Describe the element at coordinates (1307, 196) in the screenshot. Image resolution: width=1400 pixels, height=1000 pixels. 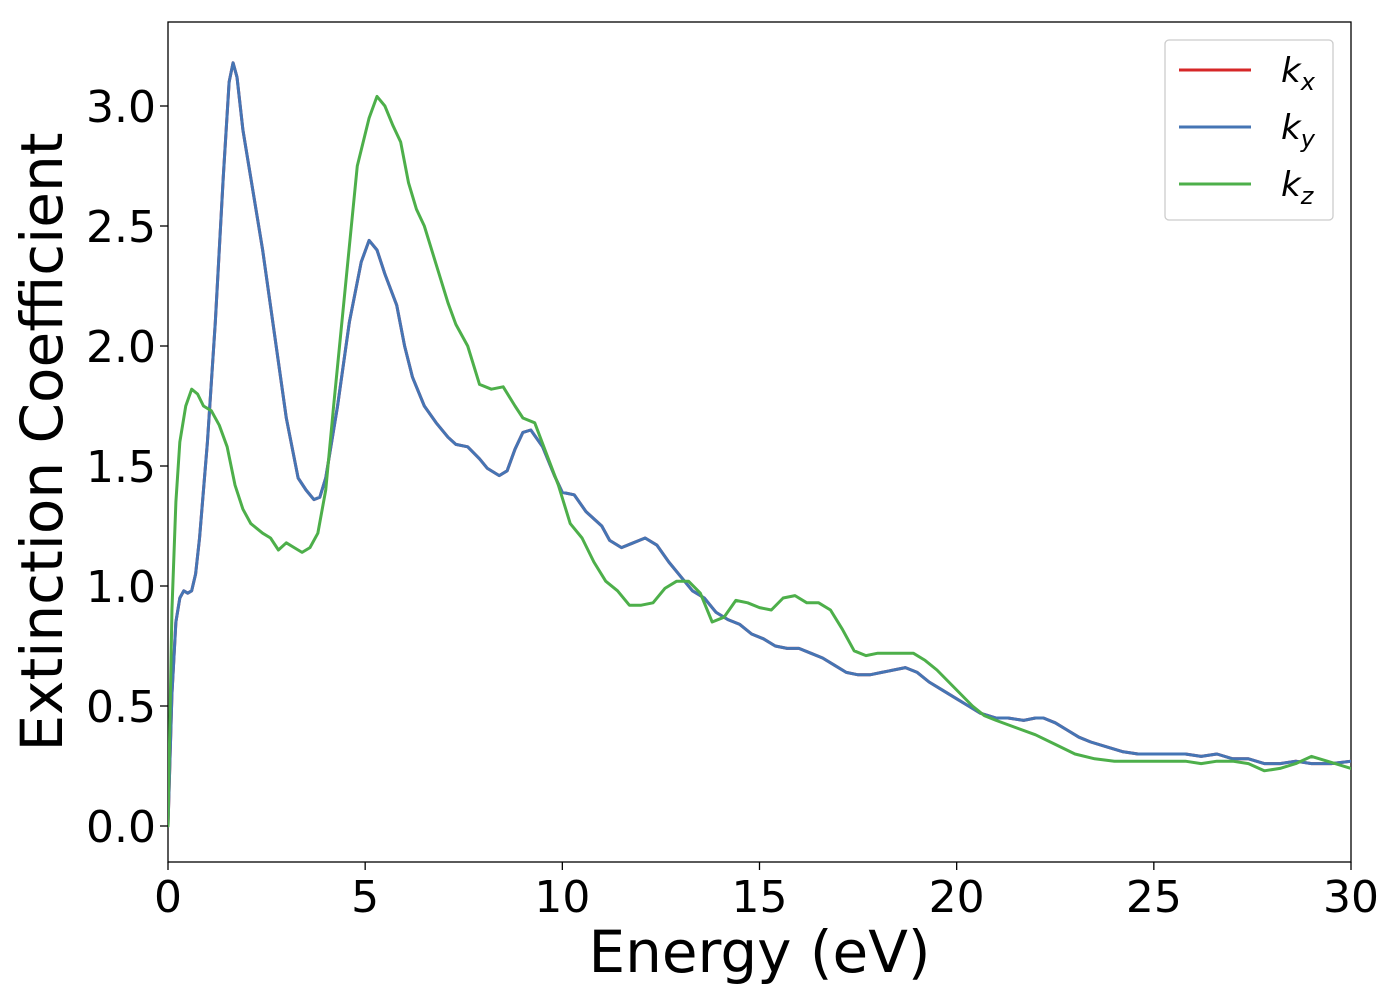
I see `legend-label-subscript: z` at that location.